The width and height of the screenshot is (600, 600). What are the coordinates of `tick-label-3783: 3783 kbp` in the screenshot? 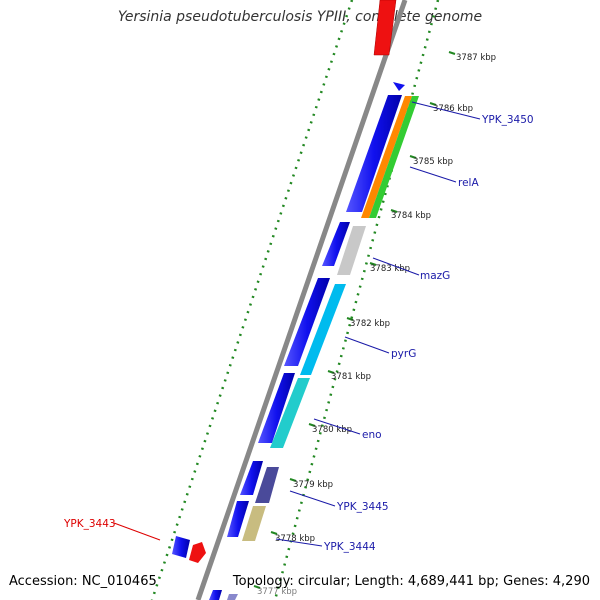 It's located at (390, 269).